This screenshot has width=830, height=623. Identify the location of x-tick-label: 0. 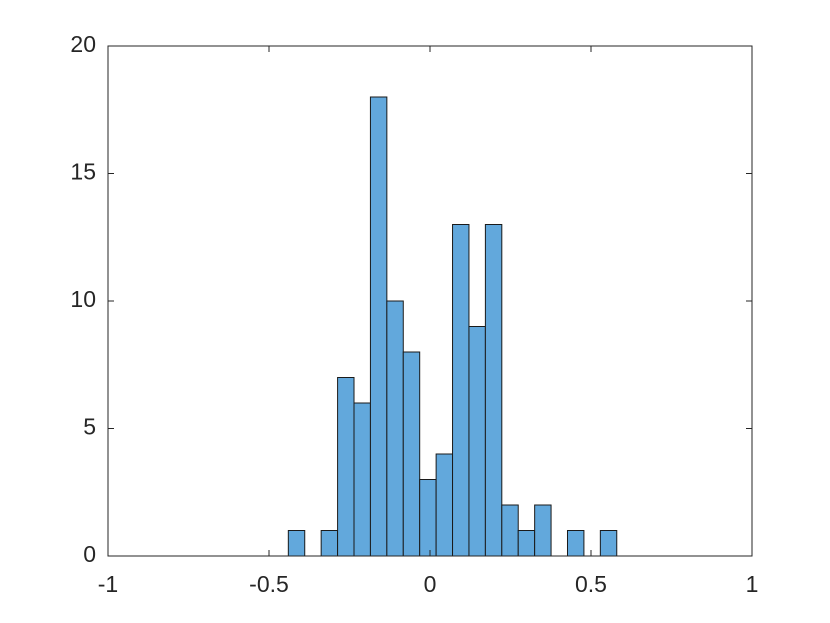
(430, 584).